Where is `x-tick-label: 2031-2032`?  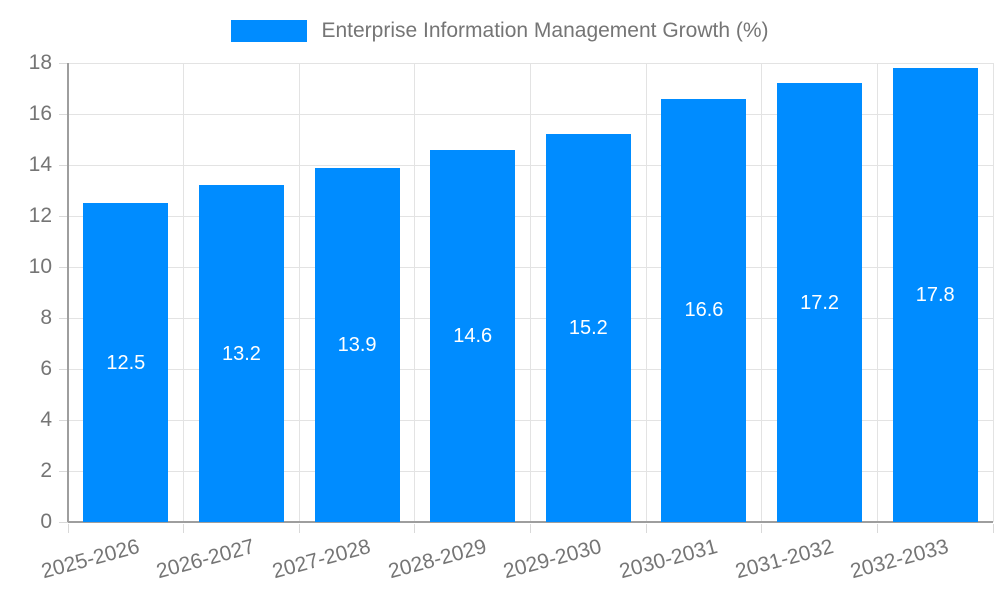
x-tick-label: 2031-2032 is located at coordinates (784, 559).